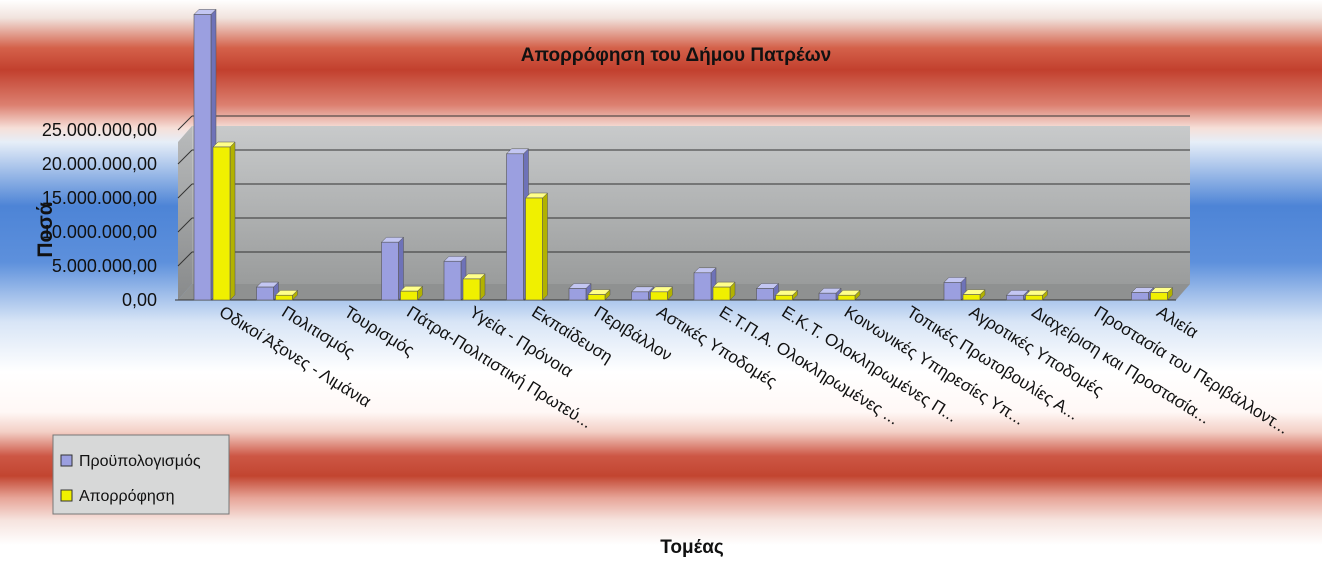  What do you see at coordinates (692, 547) in the screenshot?
I see `x-axis-label: Τομέας` at bounding box center [692, 547].